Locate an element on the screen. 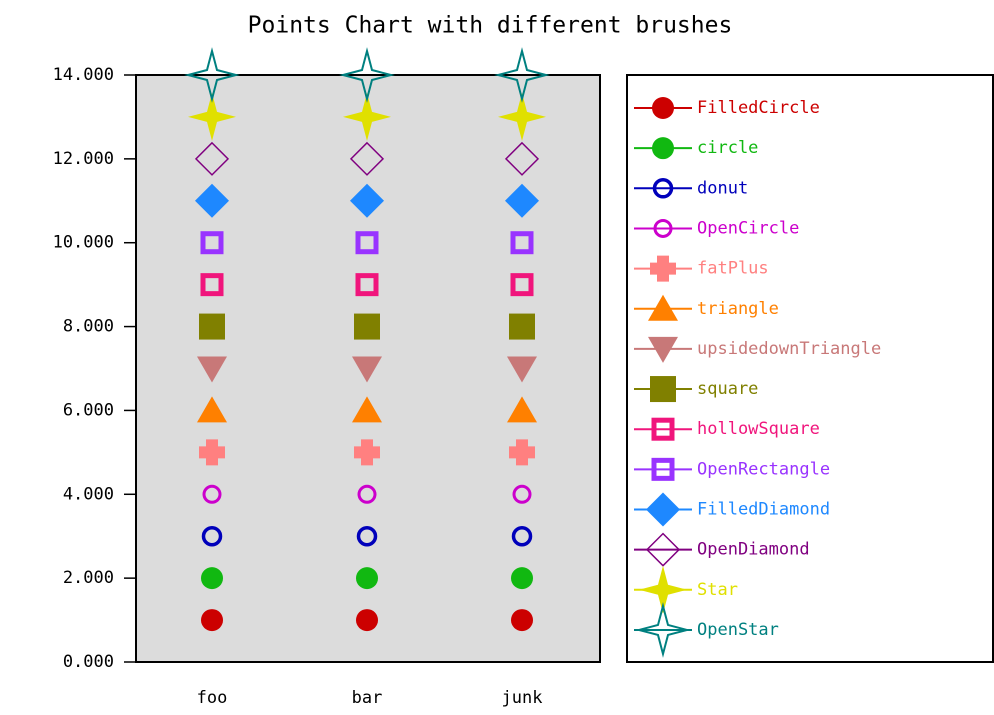 This screenshot has height=715, width=994. legend-label: FilledCircle is located at coordinates (758, 108).